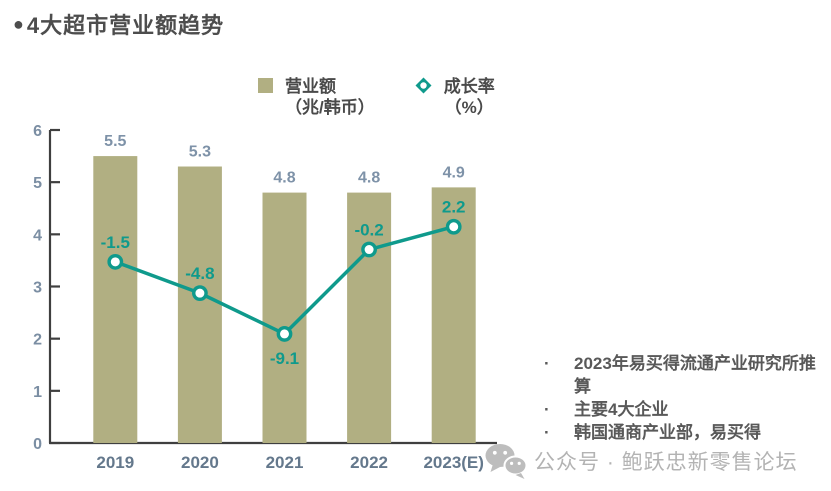  What do you see at coordinates (369, 249) in the screenshot?
I see `growth-point-2022` at bounding box center [369, 249].